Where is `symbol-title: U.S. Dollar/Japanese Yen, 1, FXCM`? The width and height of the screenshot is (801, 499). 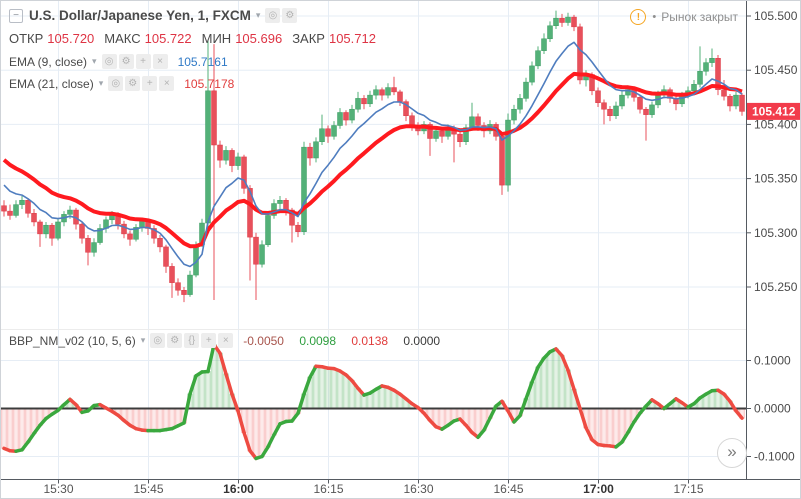
symbol-title: U.S. Dollar/Japanese Yen, 1, FXCM is located at coordinates (140, 15).